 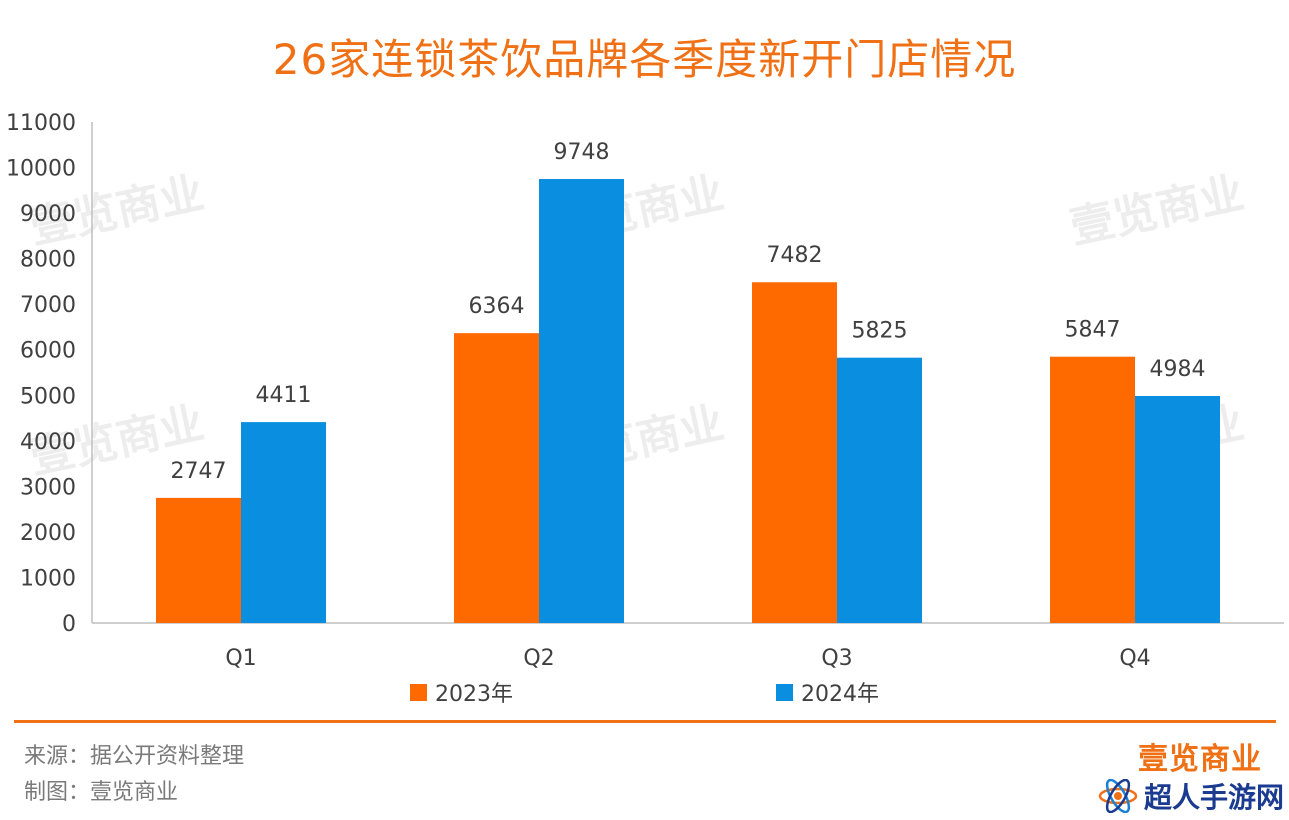 I want to click on data-label: 4411, so click(x=284, y=395).